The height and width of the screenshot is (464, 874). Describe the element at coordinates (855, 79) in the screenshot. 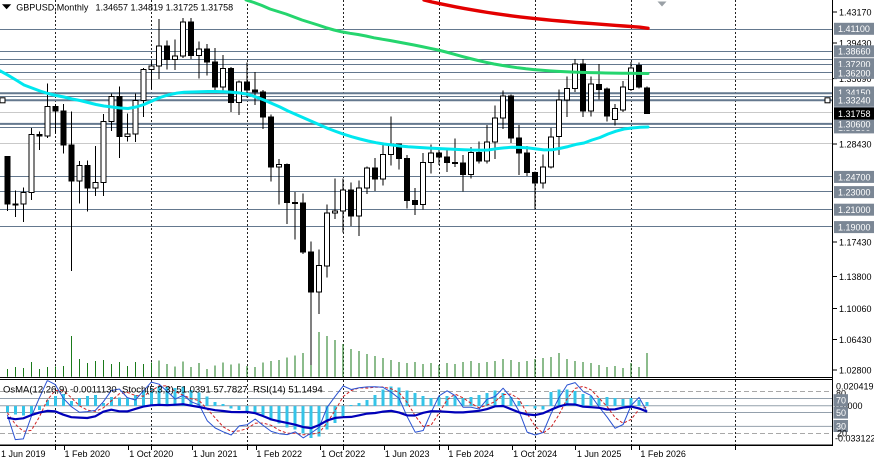

I see `svg-text: 1.35690` at that location.